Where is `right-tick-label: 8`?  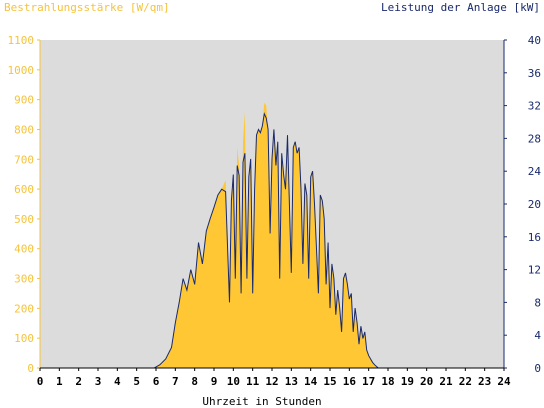 right-tick-label: 8 is located at coordinates (537, 302).